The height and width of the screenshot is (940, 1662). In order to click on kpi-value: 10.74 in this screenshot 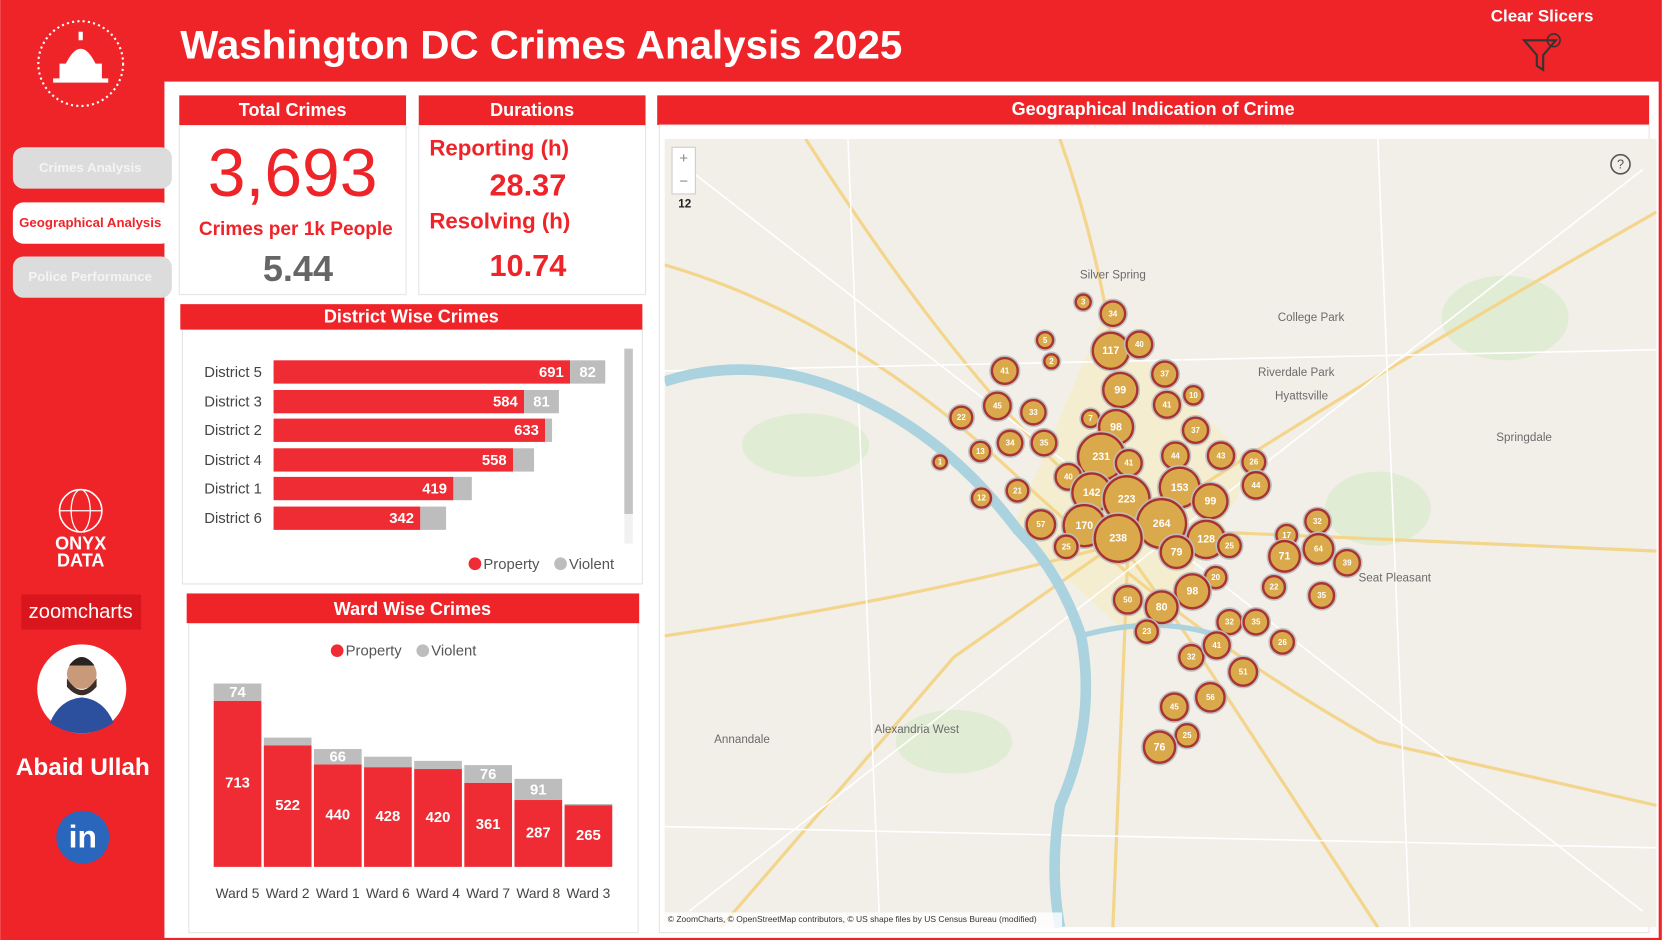, I will do `click(527, 265)`.